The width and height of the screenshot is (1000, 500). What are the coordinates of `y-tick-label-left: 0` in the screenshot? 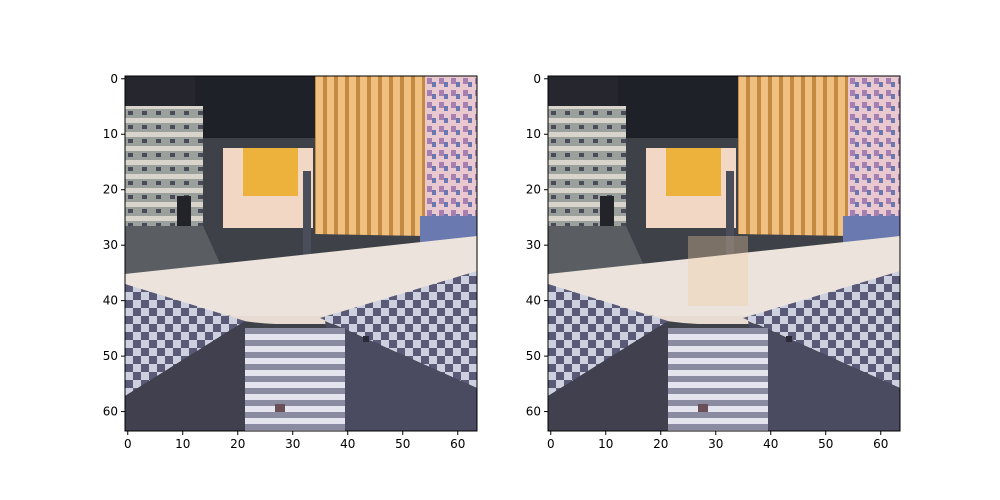 It's located at (114, 79).